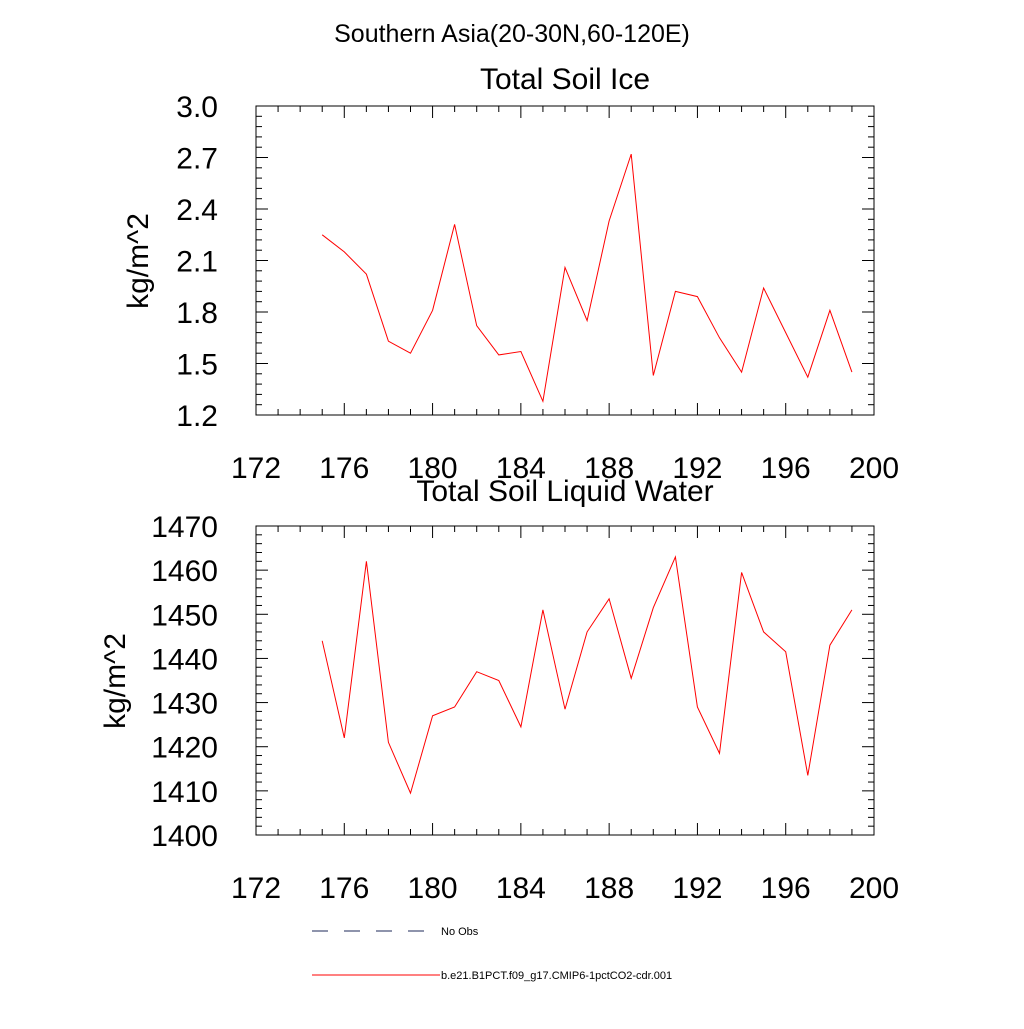 The height and width of the screenshot is (1029, 1024). What do you see at coordinates (565, 79) in the screenshot?
I see `panel-title: Total Soil Ice` at bounding box center [565, 79].